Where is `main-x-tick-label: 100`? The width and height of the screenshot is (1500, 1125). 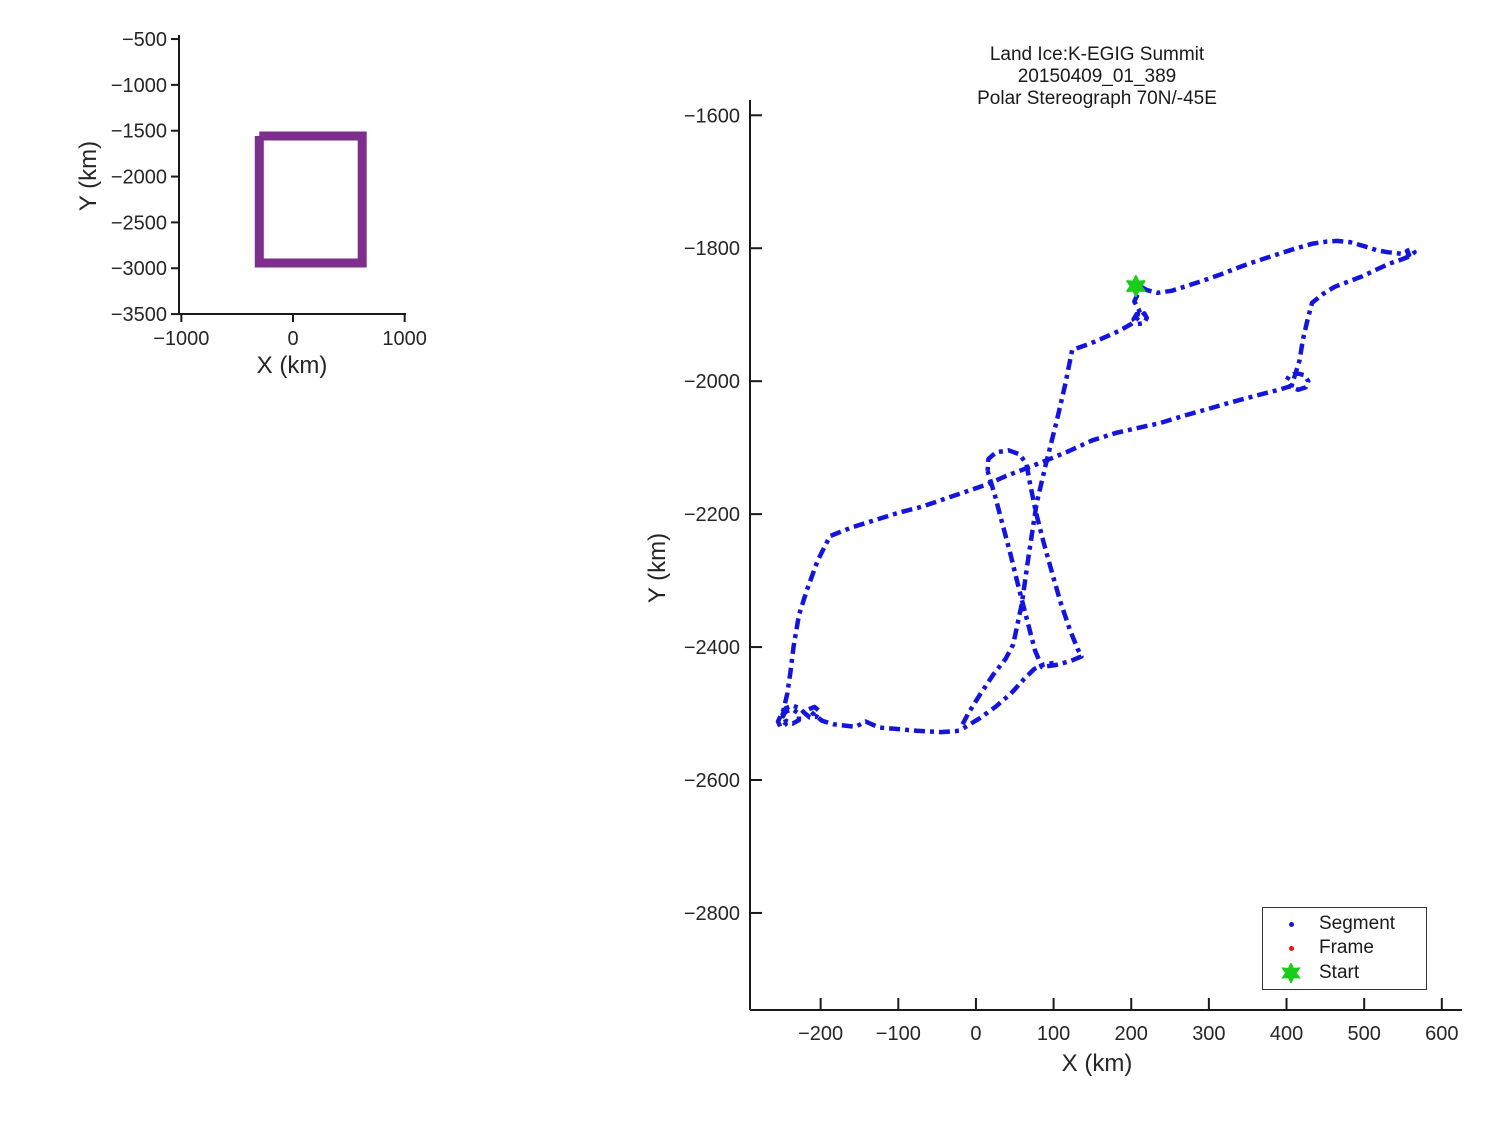
main-x-tick-label: 100 is located at coordinates (1053, 1034).